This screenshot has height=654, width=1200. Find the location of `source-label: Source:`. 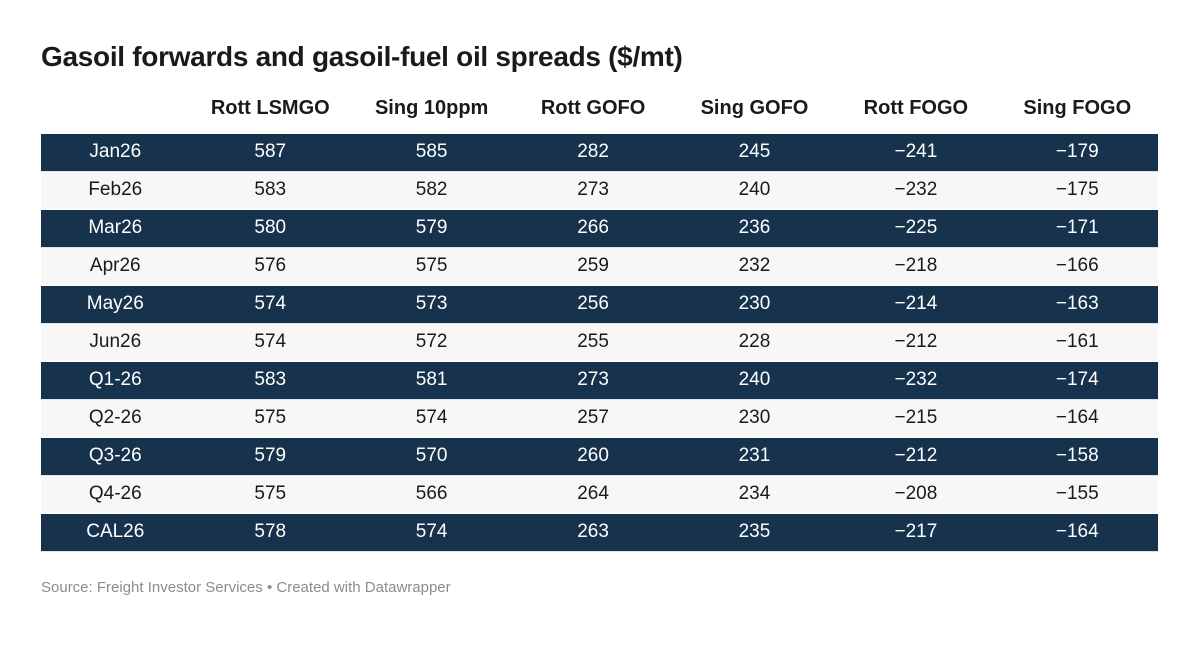

source-label: Source: is located at coordinates (67, 587).